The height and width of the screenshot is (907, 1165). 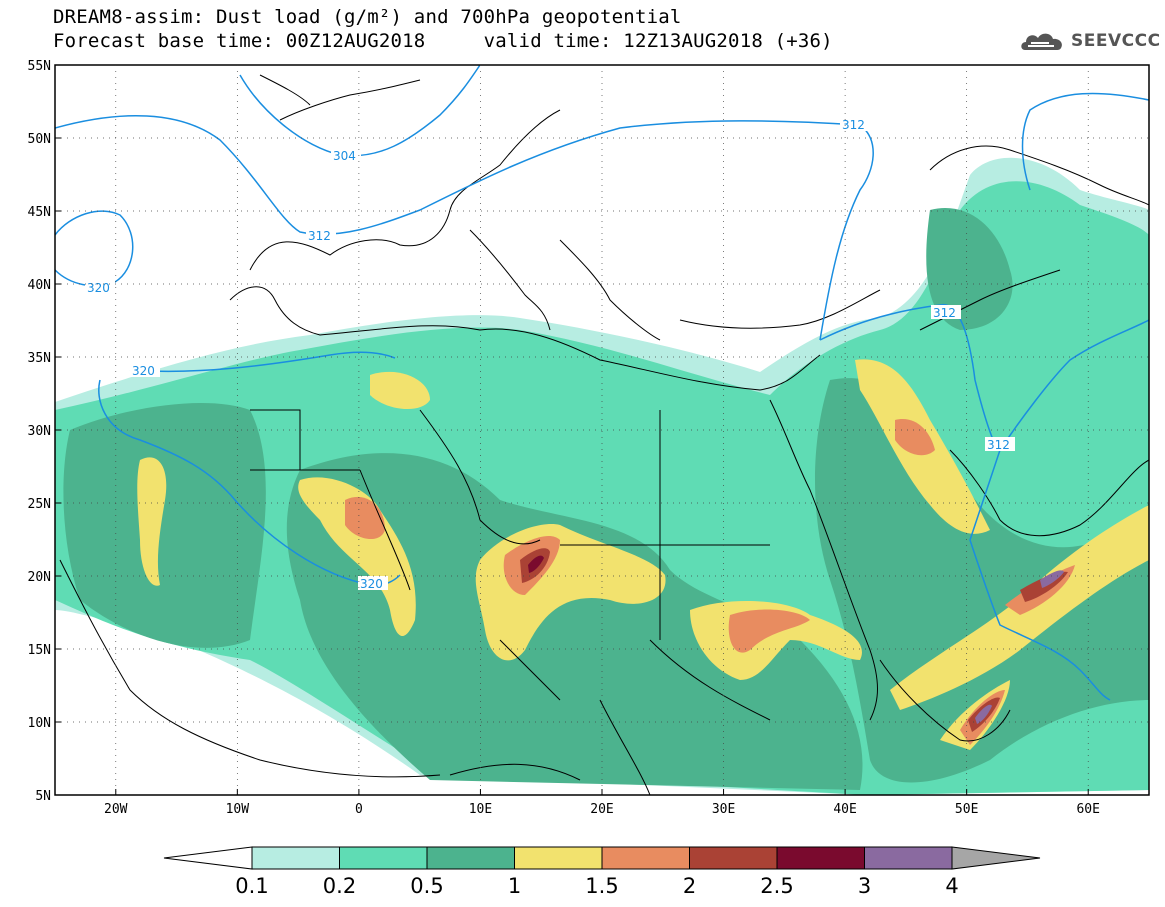 What do you see at coordinates (152, 521) in the screenshot?
I see `dust-band-1-mauritania` at bounding box center [152, 521].